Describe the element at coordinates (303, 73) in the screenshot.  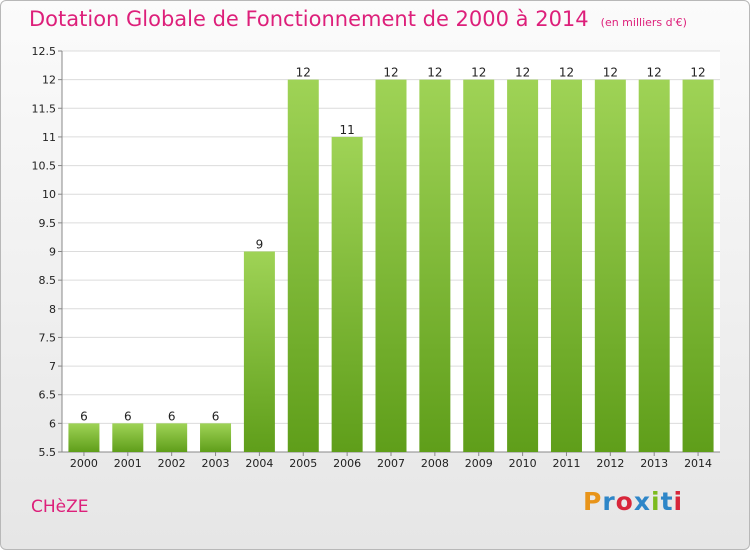
I see `value-label-2005: 12` at that location.